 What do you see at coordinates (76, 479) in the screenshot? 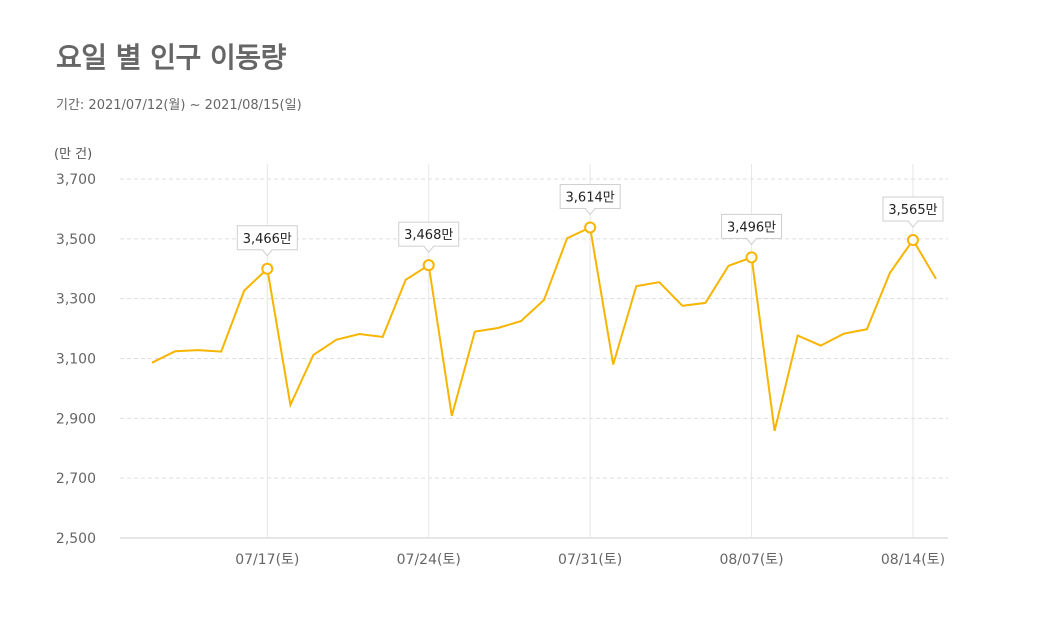
I see `y-tick-label: 2,700` at bounding box center [76, 479].